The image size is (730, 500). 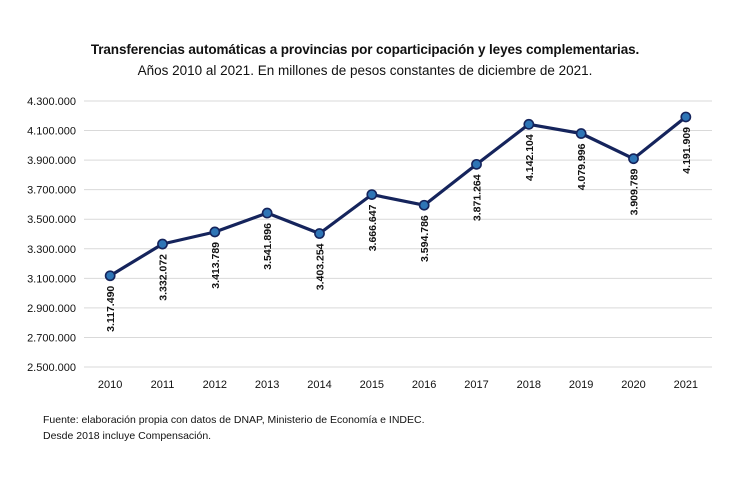 I want to click on y-tick-label: 4.100.000, so click(x=51, y=132).